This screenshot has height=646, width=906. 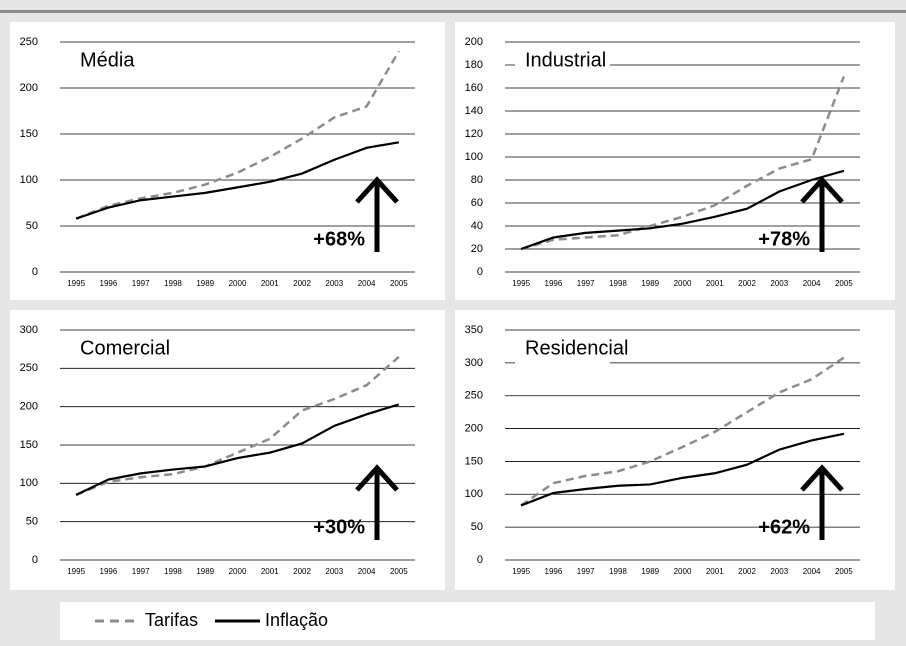 I want to click on annotation: +68%, so click(x=339, y=239).